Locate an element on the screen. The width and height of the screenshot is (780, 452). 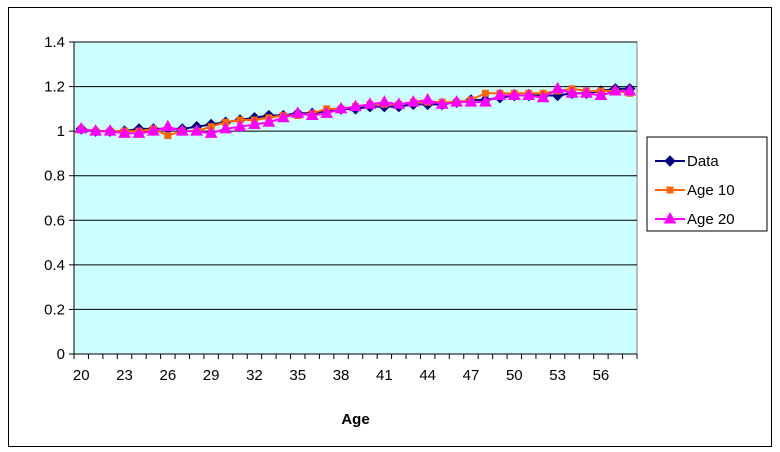
x-tick-label: 29 is located at coordinates (211, 375).